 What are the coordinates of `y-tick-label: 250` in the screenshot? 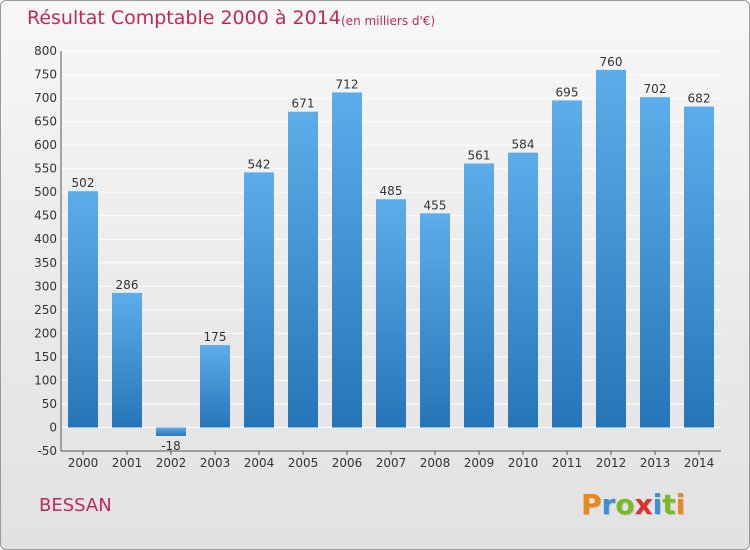 It's located at (45, 310).